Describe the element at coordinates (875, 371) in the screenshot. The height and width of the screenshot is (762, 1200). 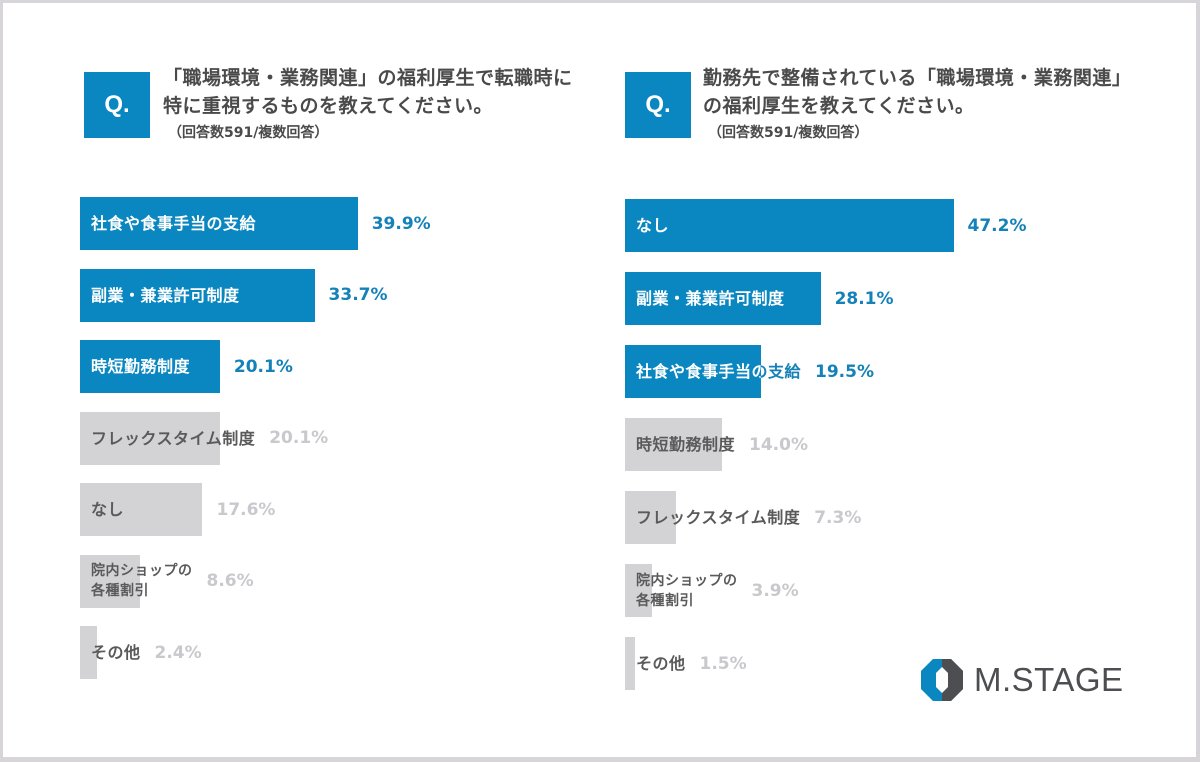
I see `bar-row: 社食や食事手当の支給社食や食事手当の支給 19.5%` at that location.